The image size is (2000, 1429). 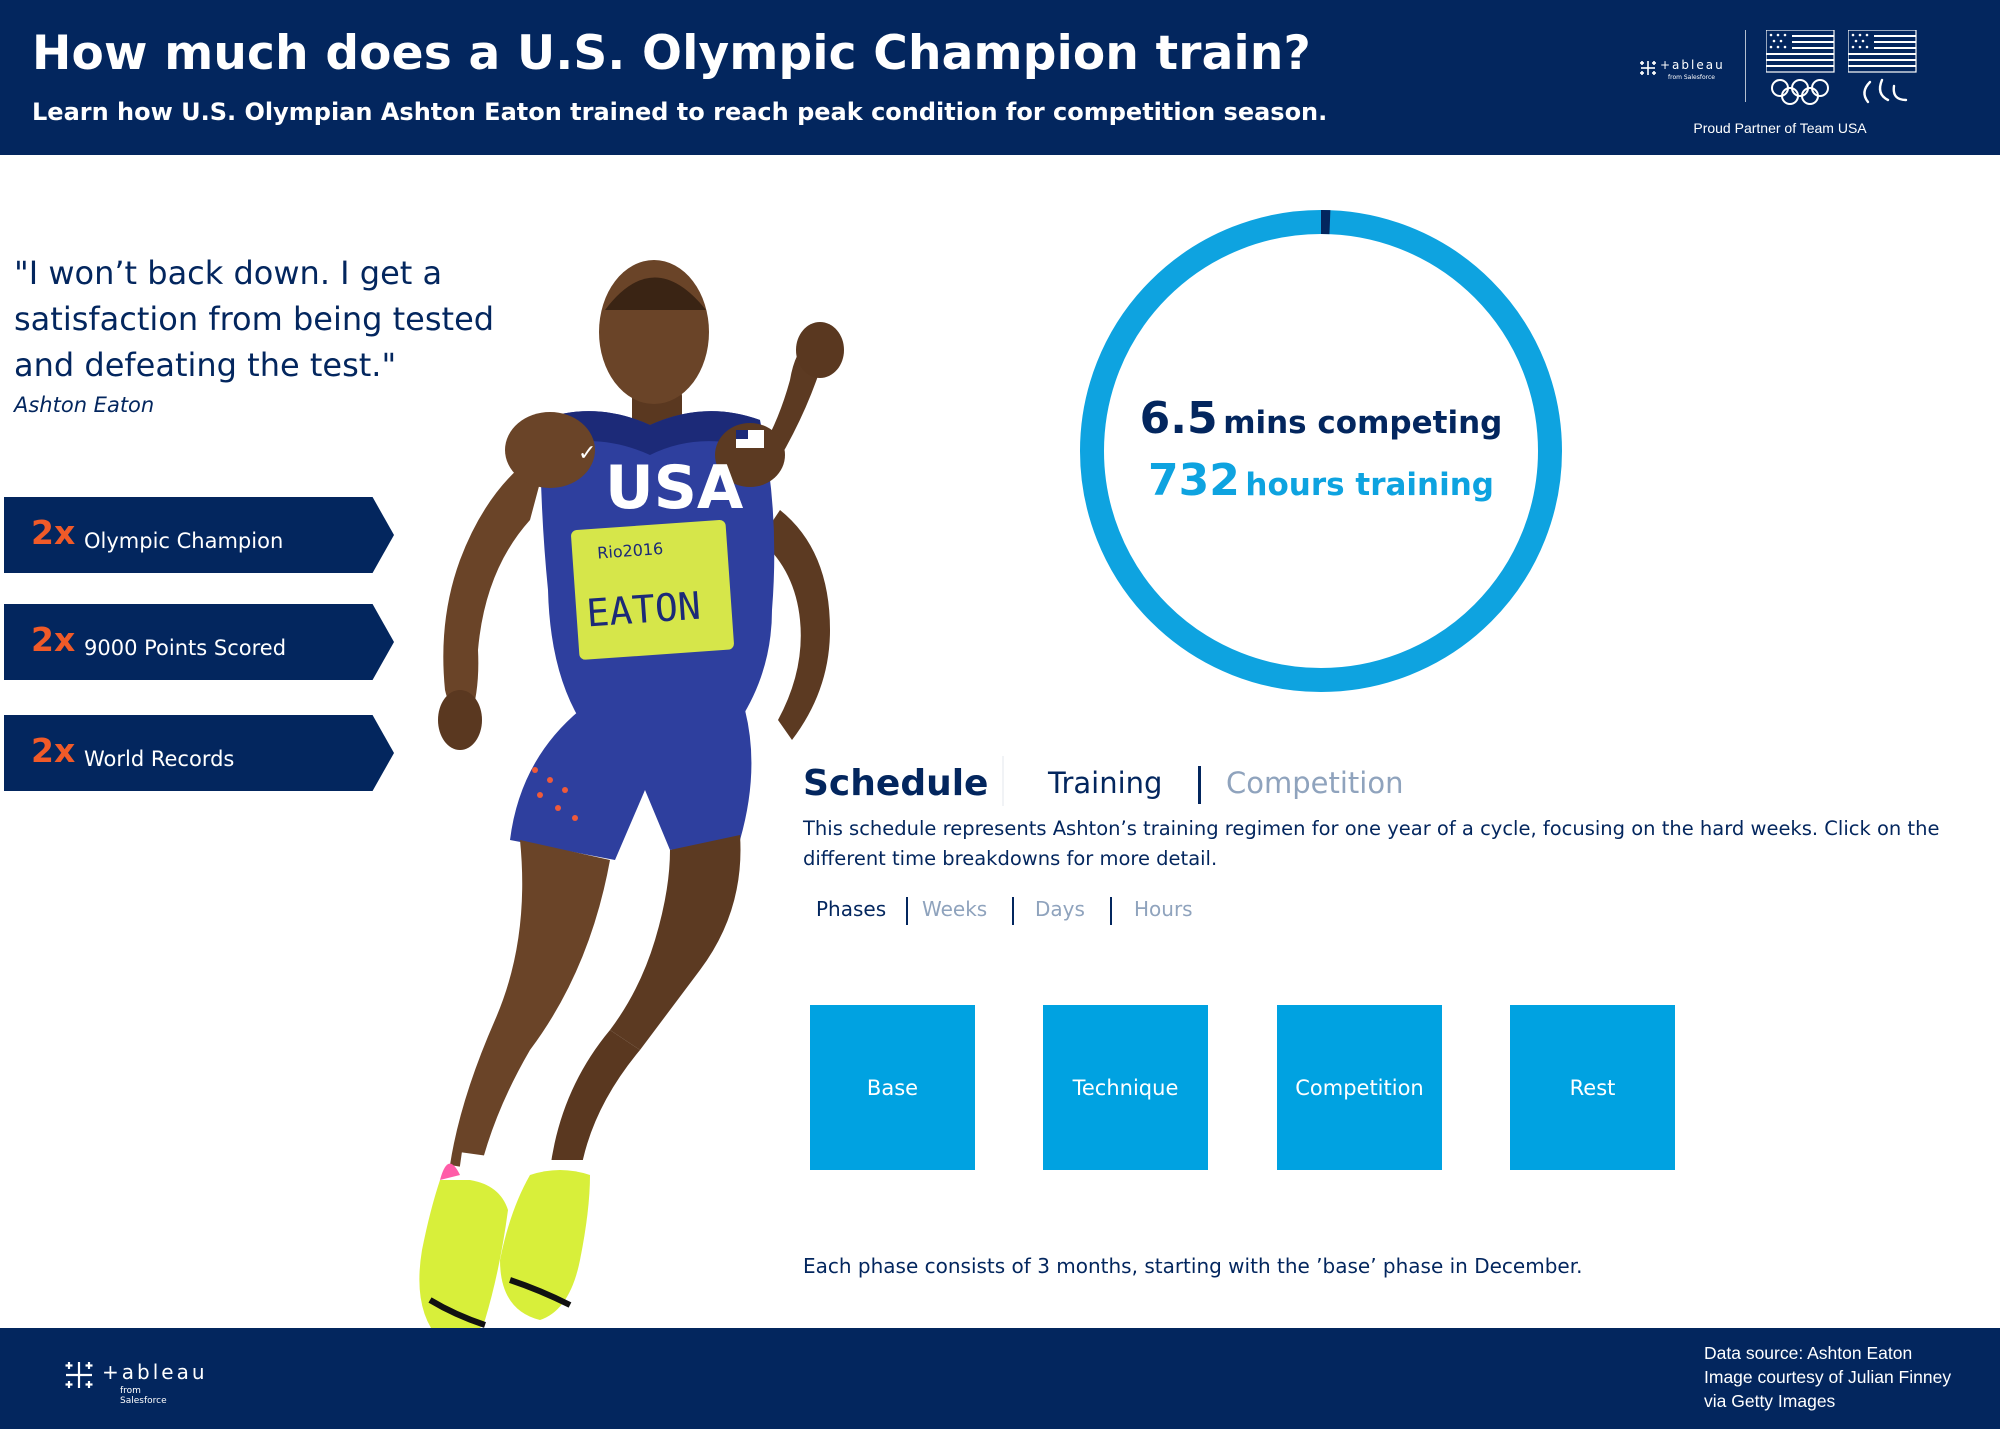 What do you see at coordinates (1885, 91) in the screenshot?
I see `paralympic-agitos-icon` at bounding box center [1885, 91].